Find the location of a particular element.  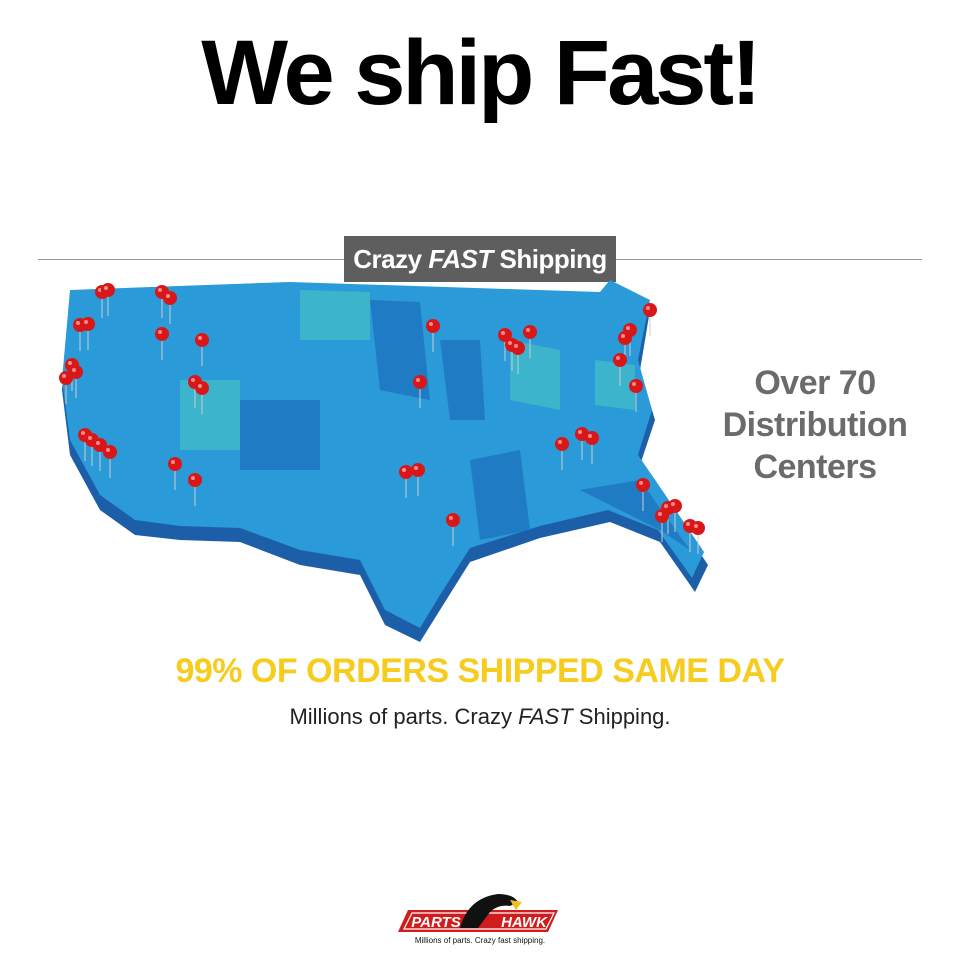

distribution-centers-text: Over 70 Distribution Centers is located at coordinates (815, 425).